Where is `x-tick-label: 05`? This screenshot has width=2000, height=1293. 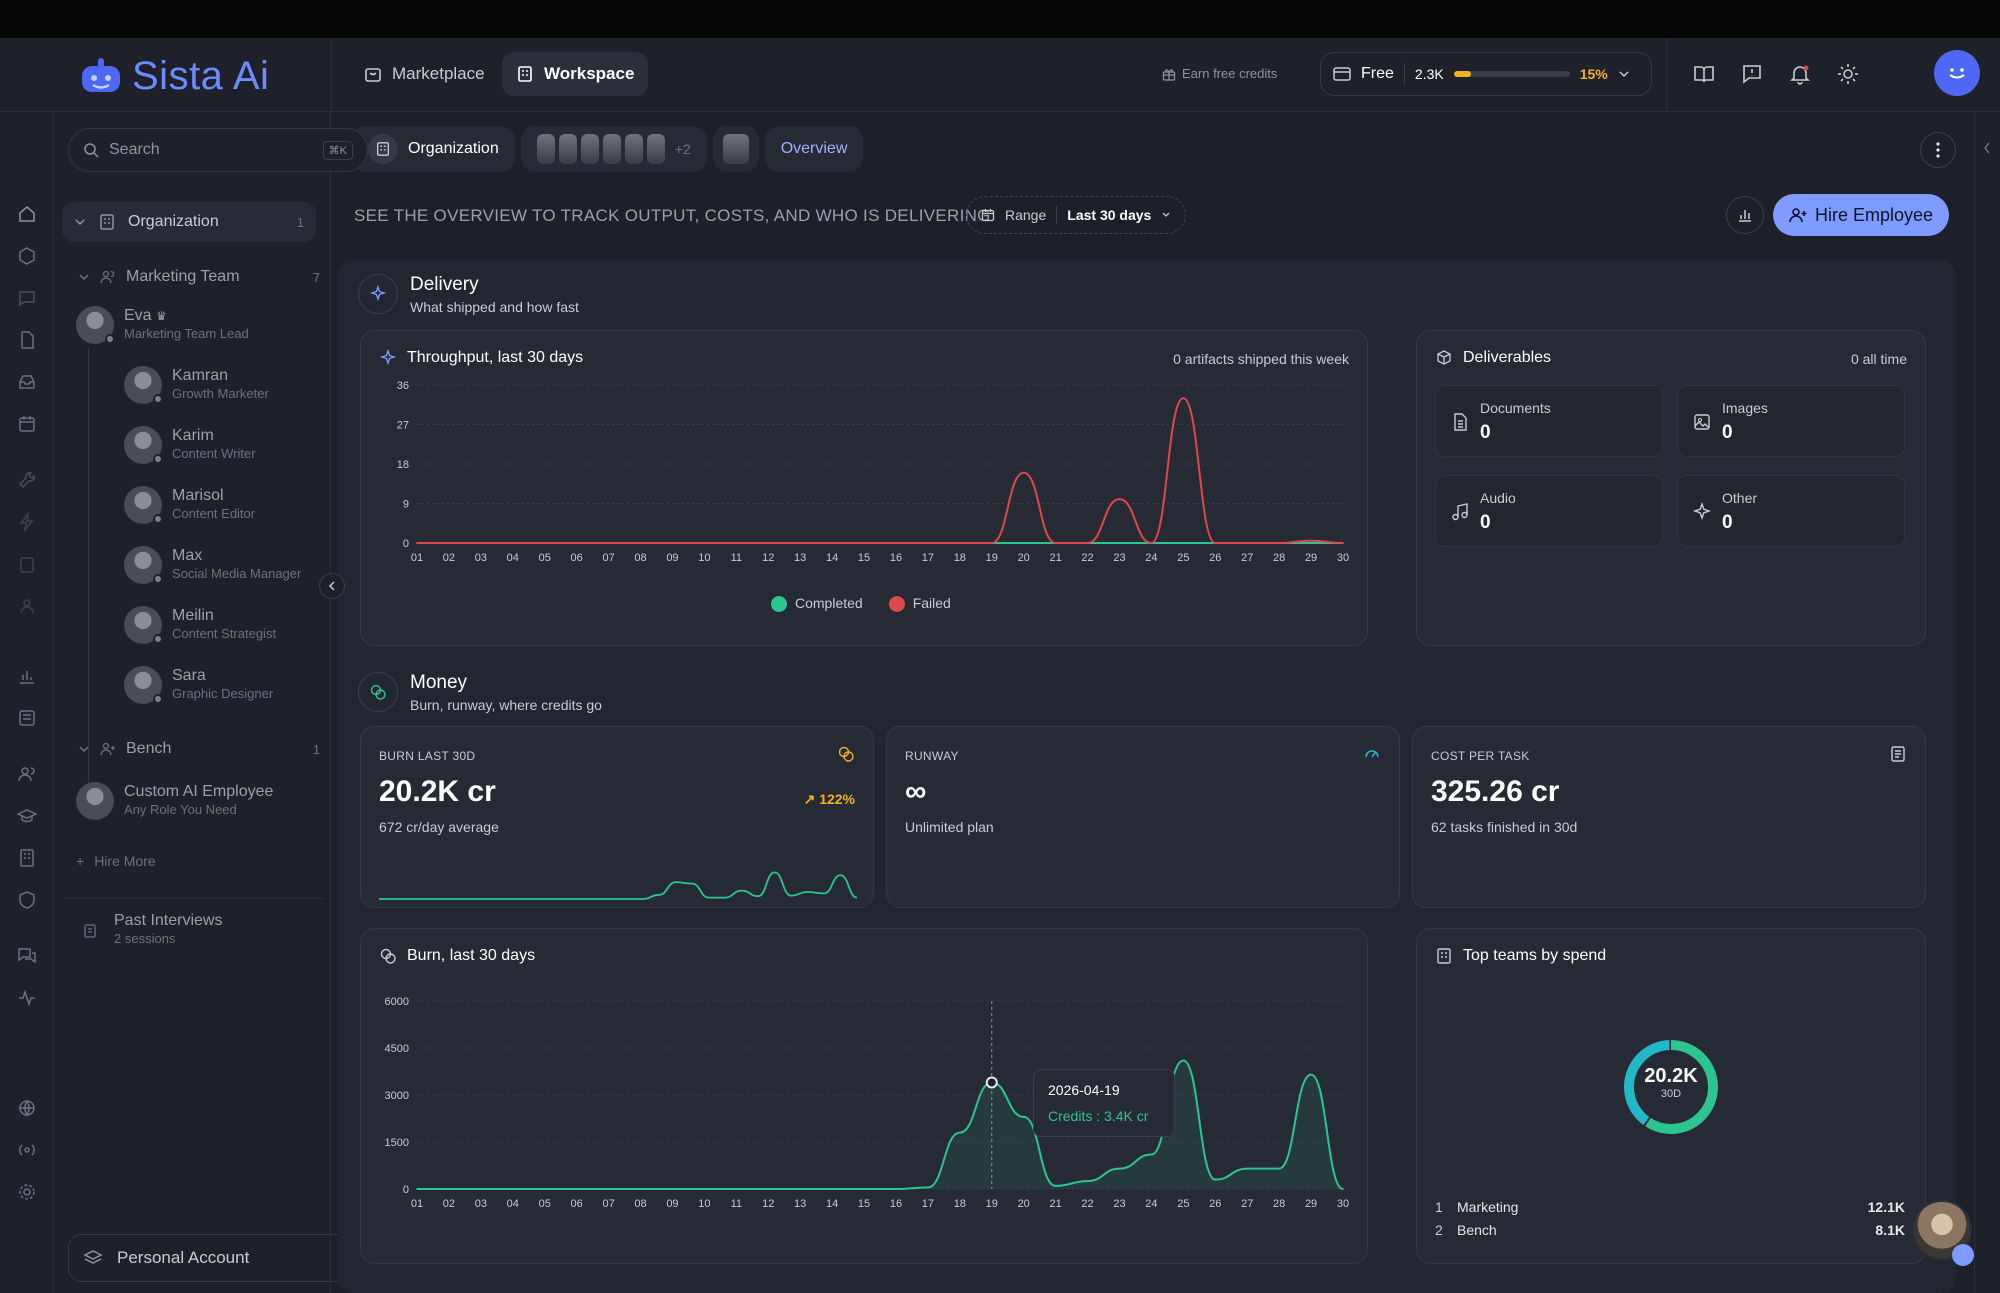 x-tick-label: 05 is located at coordinates (545, 558).